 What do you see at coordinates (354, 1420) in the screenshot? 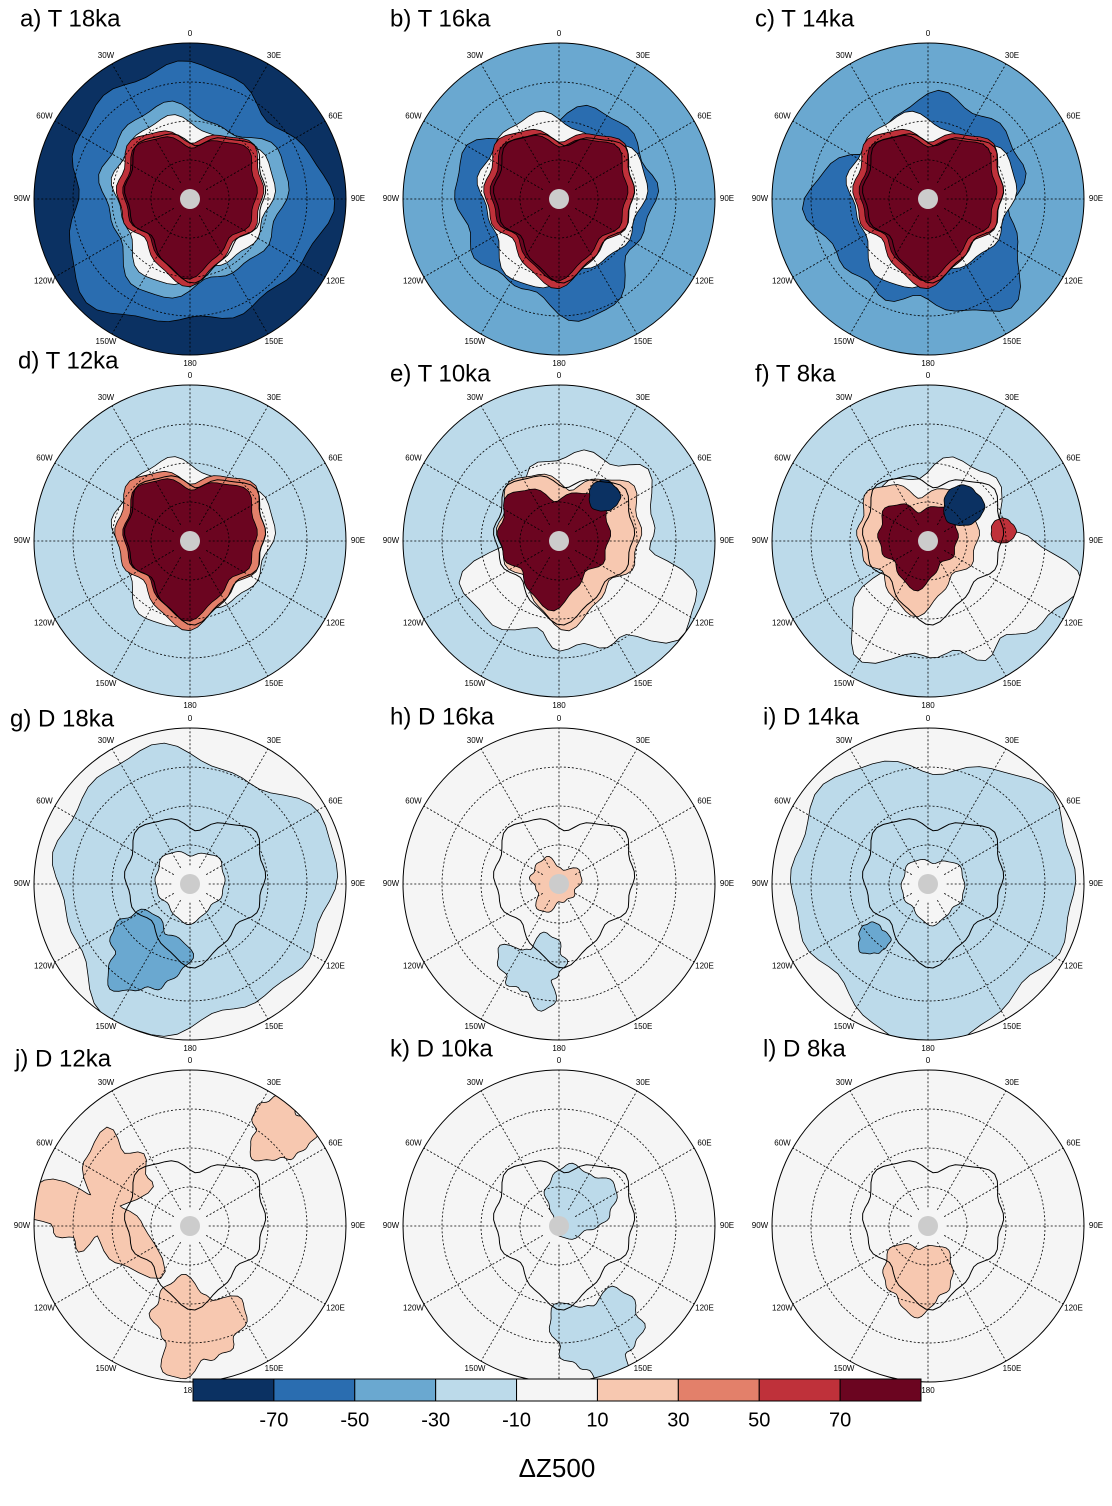
I see `colorbar-tick-label: -50` at bounding box center [354, 1420].